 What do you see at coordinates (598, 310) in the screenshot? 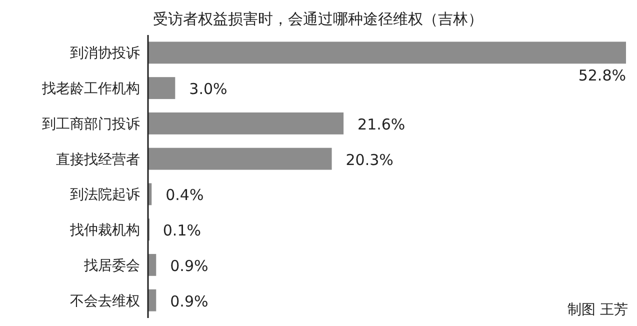
I see `annotation: 制图 王芳` at bounding box center [598, 310].